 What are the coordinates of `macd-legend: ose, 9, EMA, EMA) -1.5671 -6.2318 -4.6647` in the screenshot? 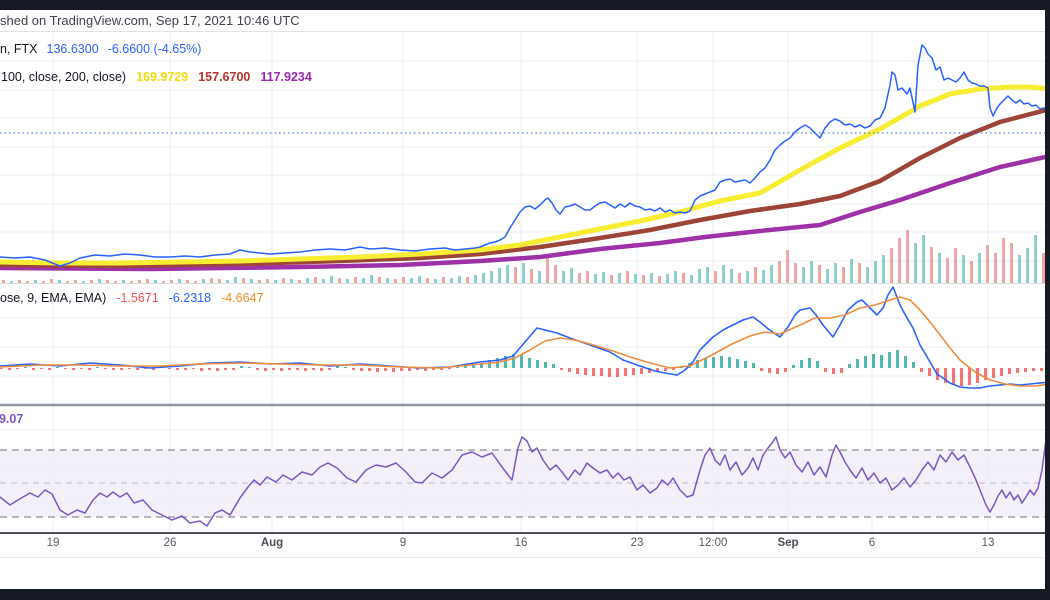 It's located at (132, 298).